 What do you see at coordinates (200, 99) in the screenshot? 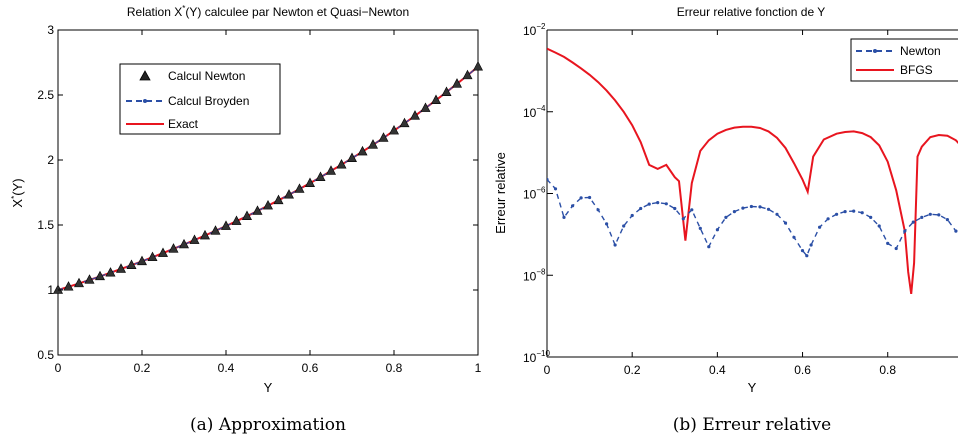
I see `chart-a-legend: Calcul Newton Calcul Broyden Exact` at bounding box center [200, 99].